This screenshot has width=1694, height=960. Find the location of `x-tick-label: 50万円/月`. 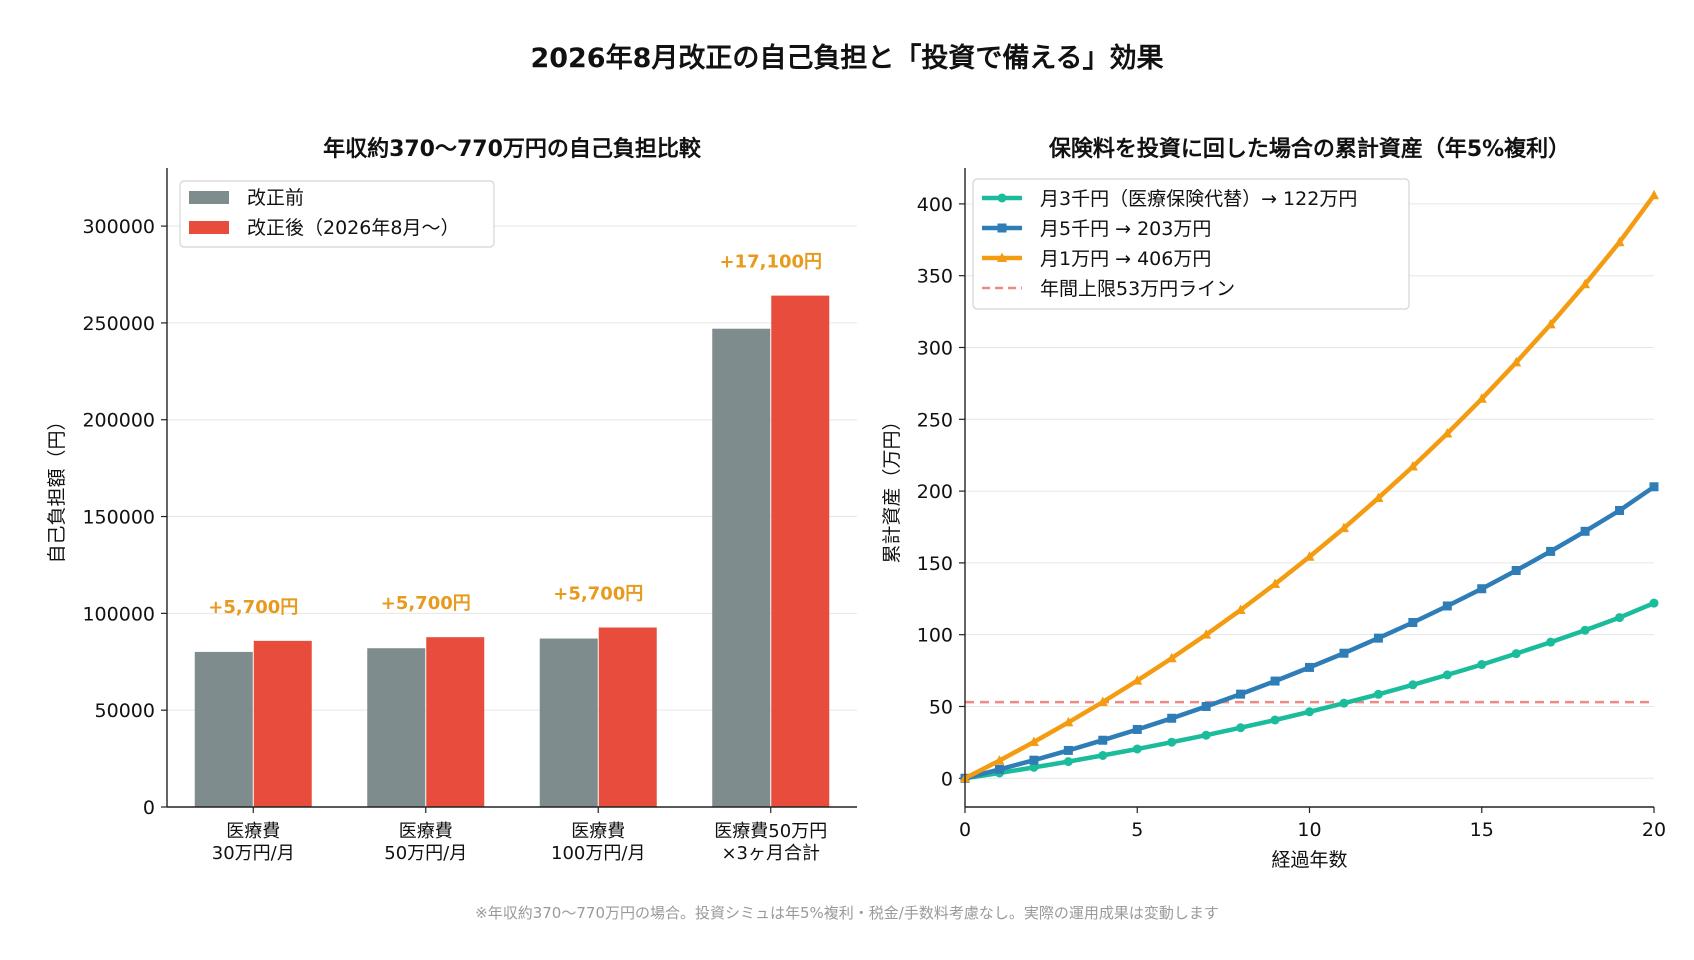

x-tick-label: 50万円/月 is located at coordinates (425, 853).